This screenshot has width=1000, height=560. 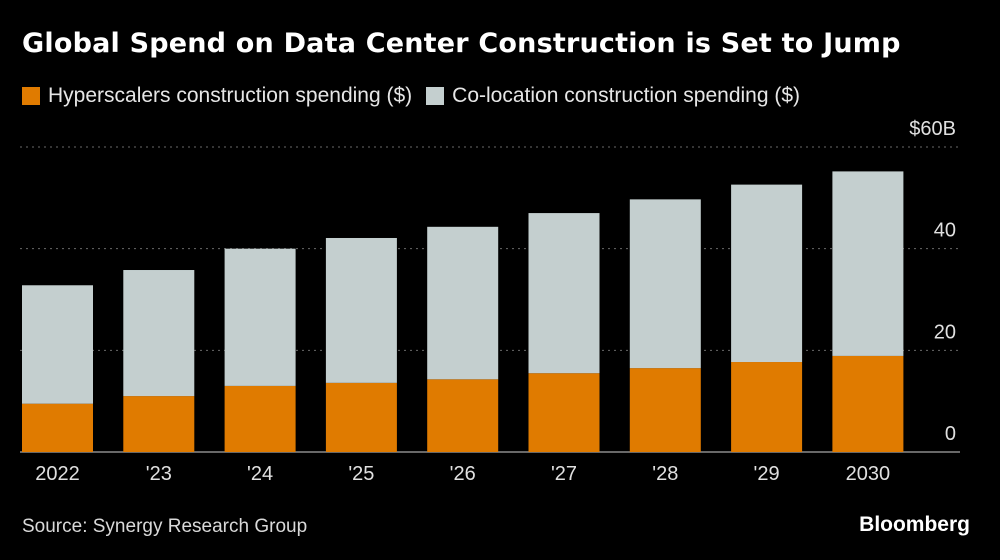 I want to click on source-note: Source: Synergy Research Group, so click(x=165, y=526).